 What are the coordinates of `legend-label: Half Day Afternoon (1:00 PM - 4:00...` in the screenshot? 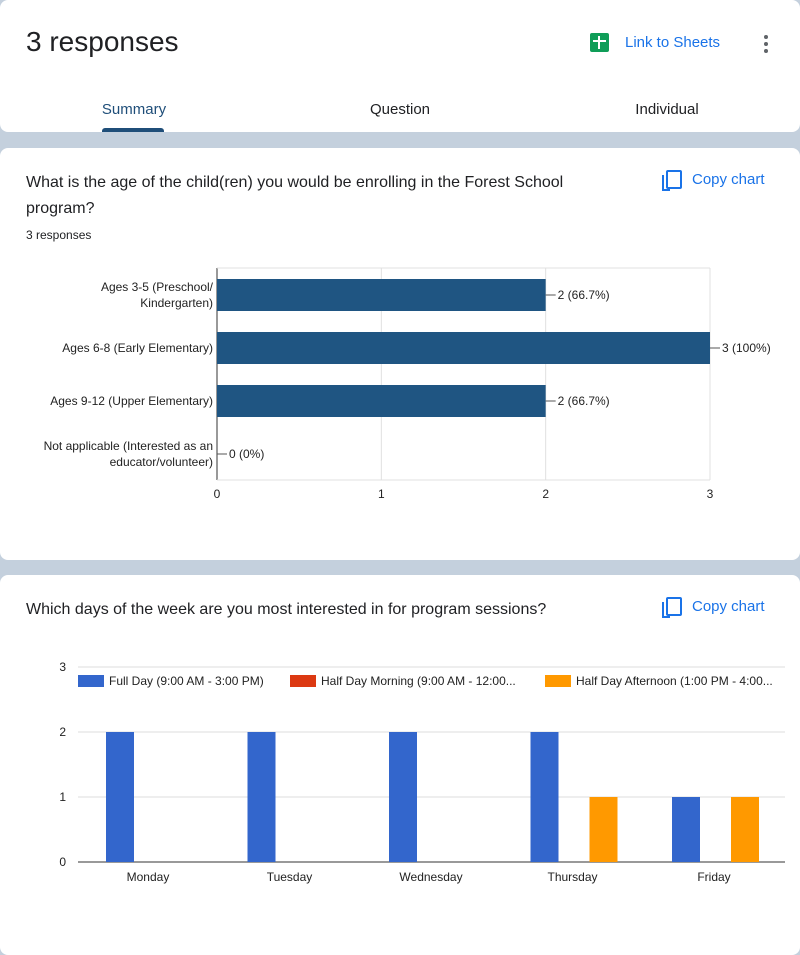 It's located at (674, 681).